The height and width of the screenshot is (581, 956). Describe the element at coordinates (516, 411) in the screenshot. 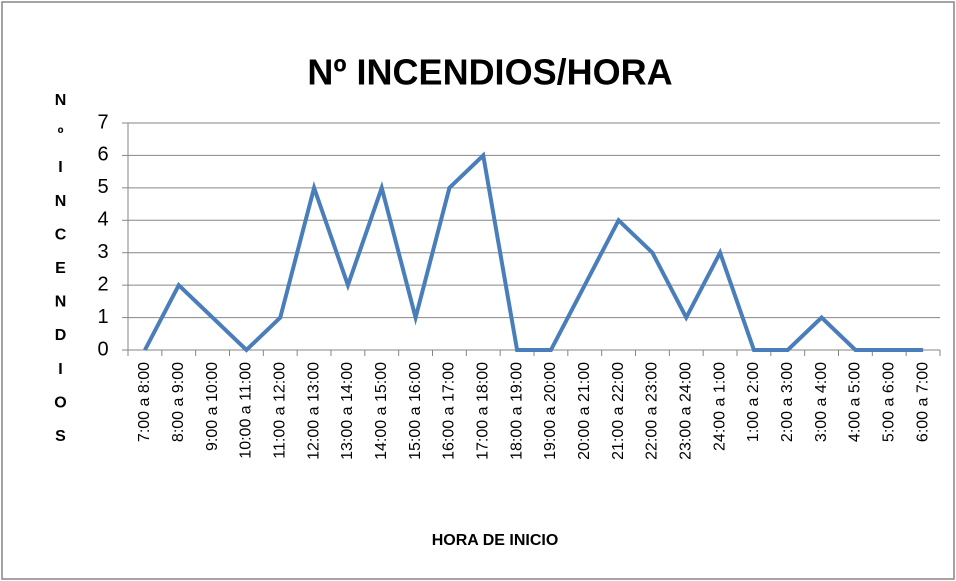

I see `x-tick-label: 18:00 a 19:00` at that location.